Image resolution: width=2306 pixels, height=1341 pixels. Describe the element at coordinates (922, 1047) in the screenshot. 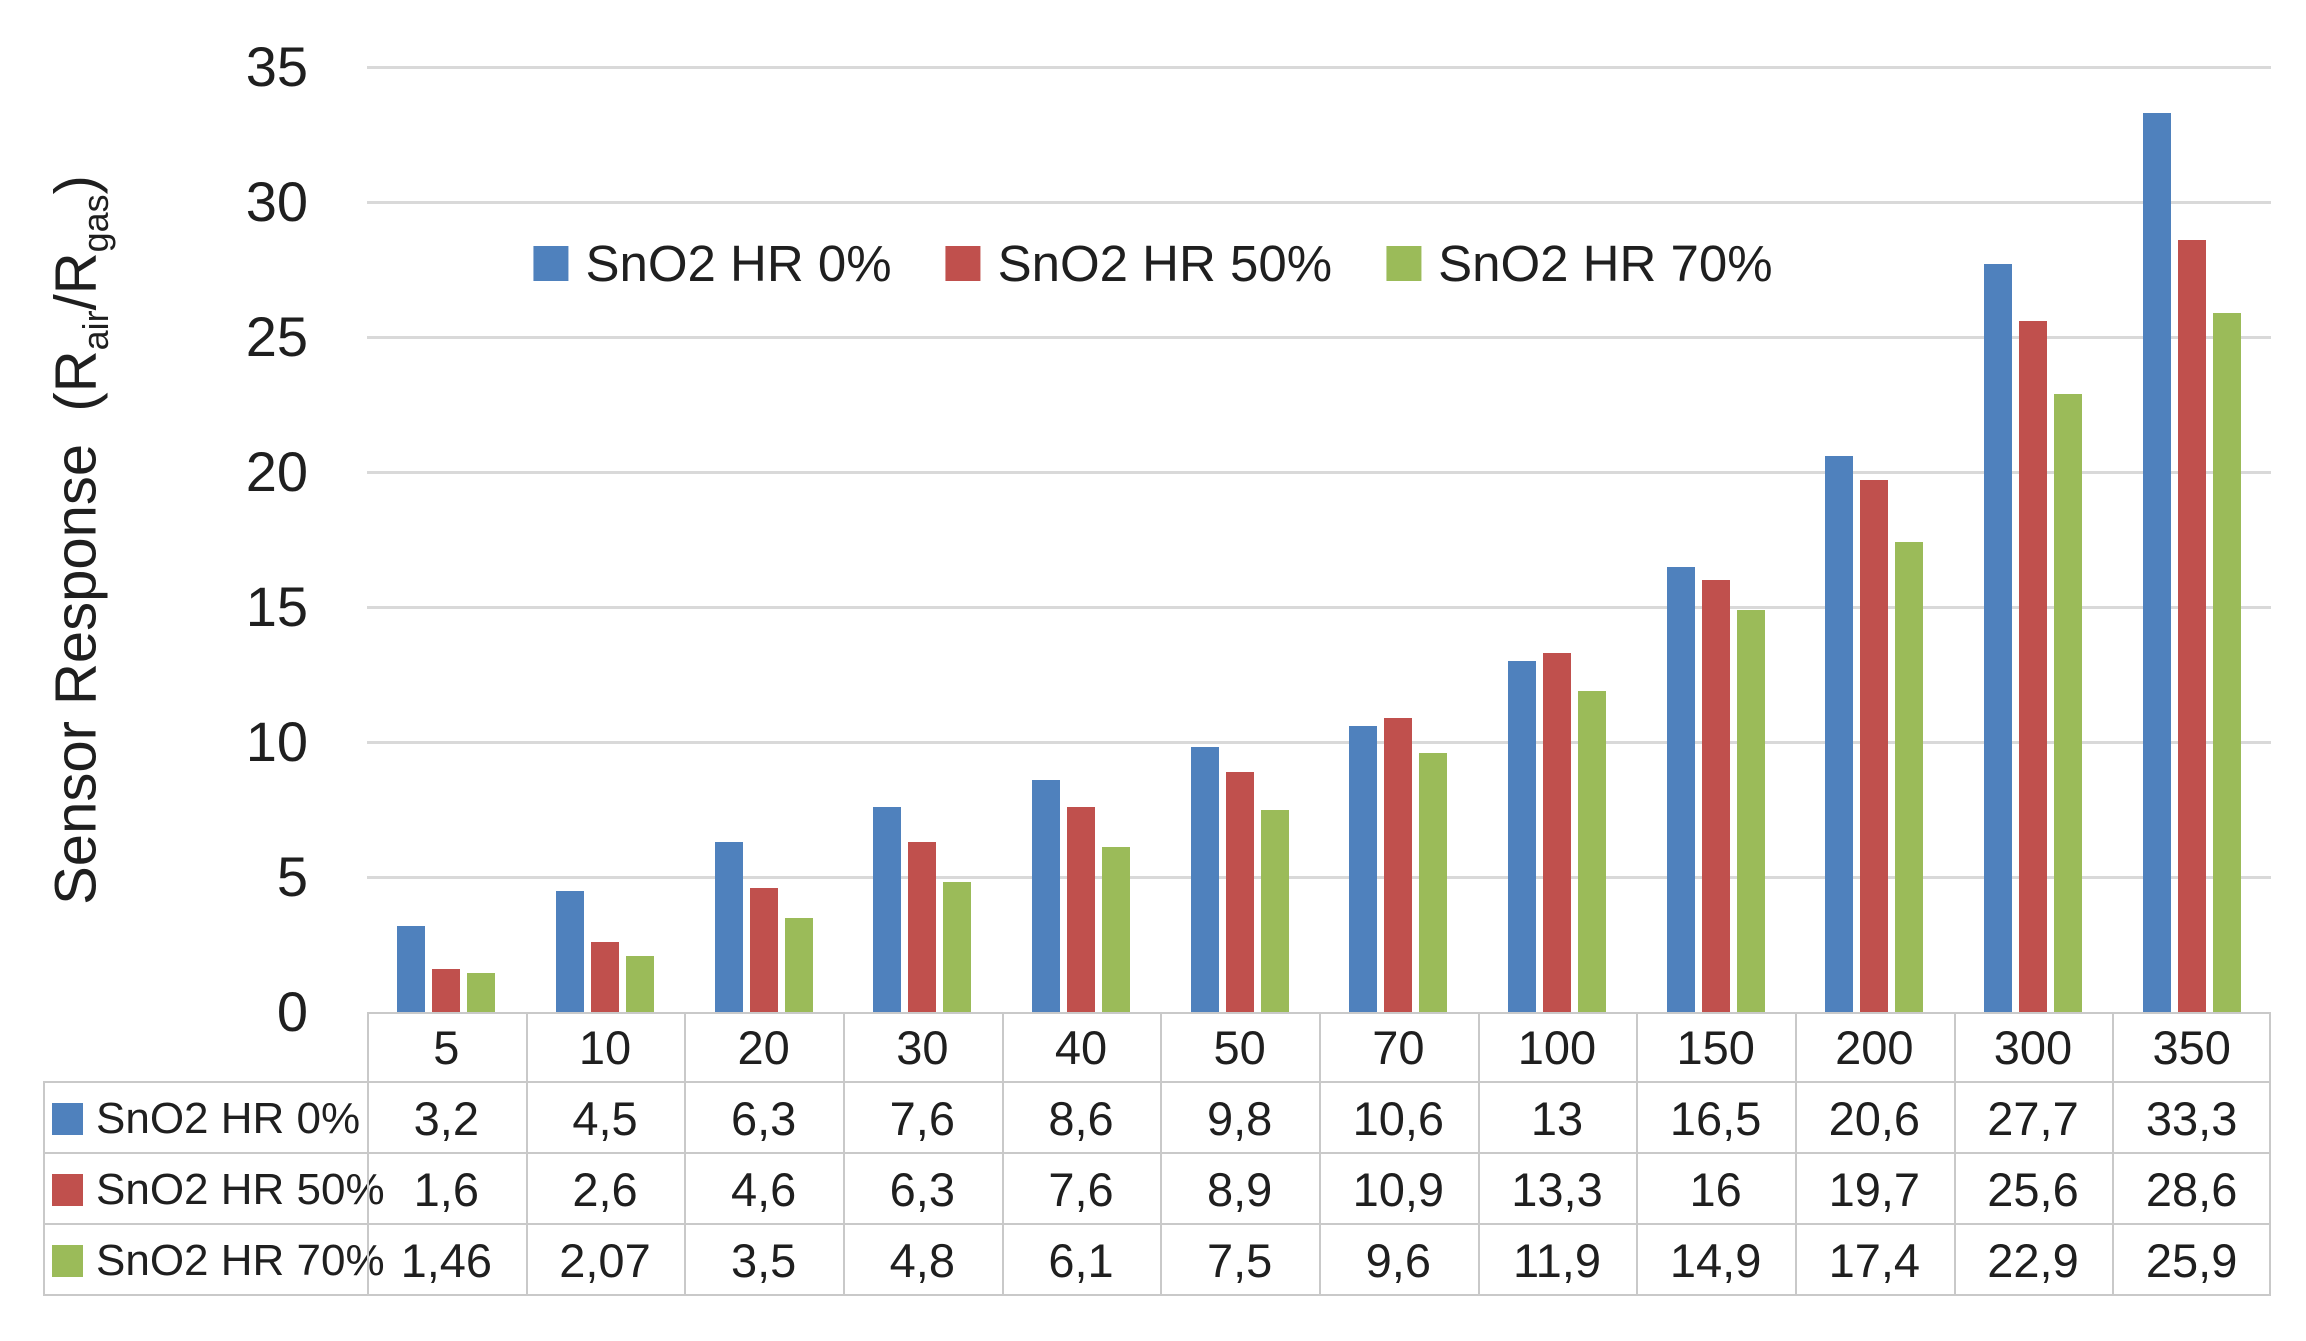

I see `table-header-cell: 30` at that location.